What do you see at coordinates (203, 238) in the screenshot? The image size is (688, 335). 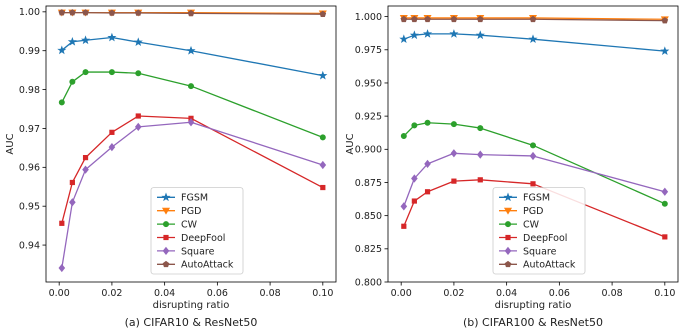 I see `legend-label-a-deepfool: DeepFool` at bounding box center [203, 238].